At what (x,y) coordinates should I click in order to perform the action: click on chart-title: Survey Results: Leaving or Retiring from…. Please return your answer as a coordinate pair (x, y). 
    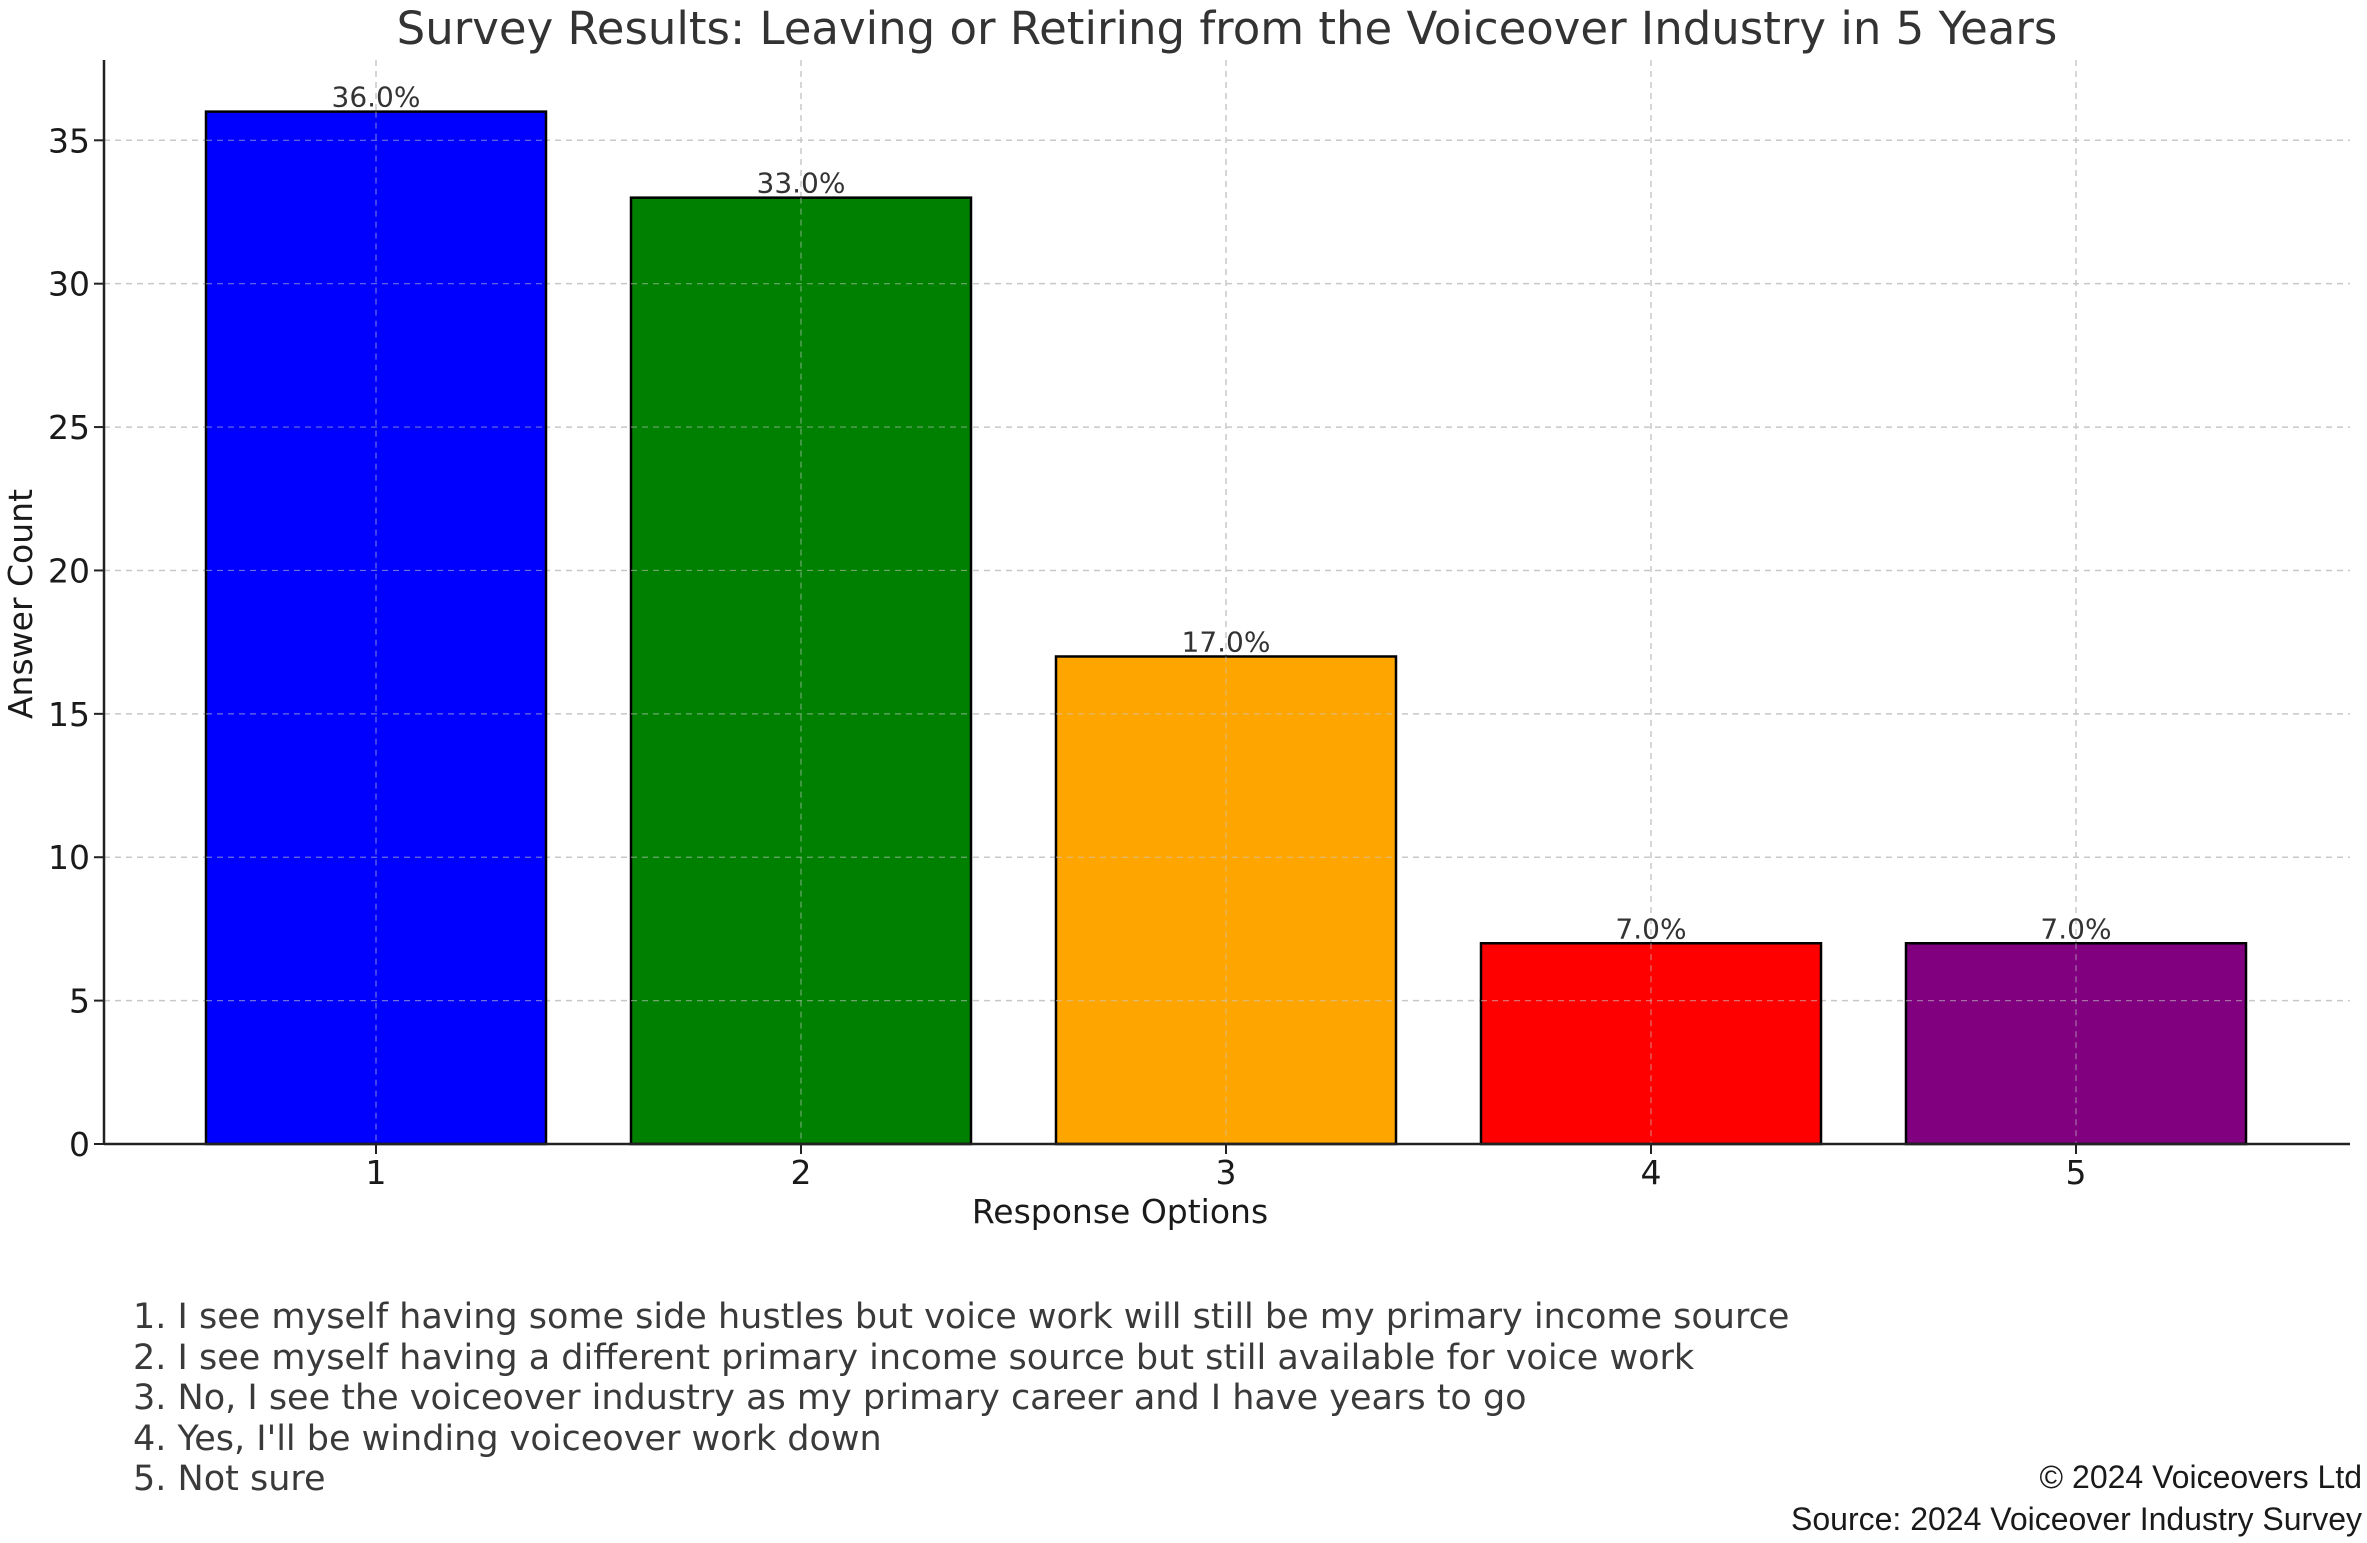
    Looking at the image, I should click on (1227, 28).